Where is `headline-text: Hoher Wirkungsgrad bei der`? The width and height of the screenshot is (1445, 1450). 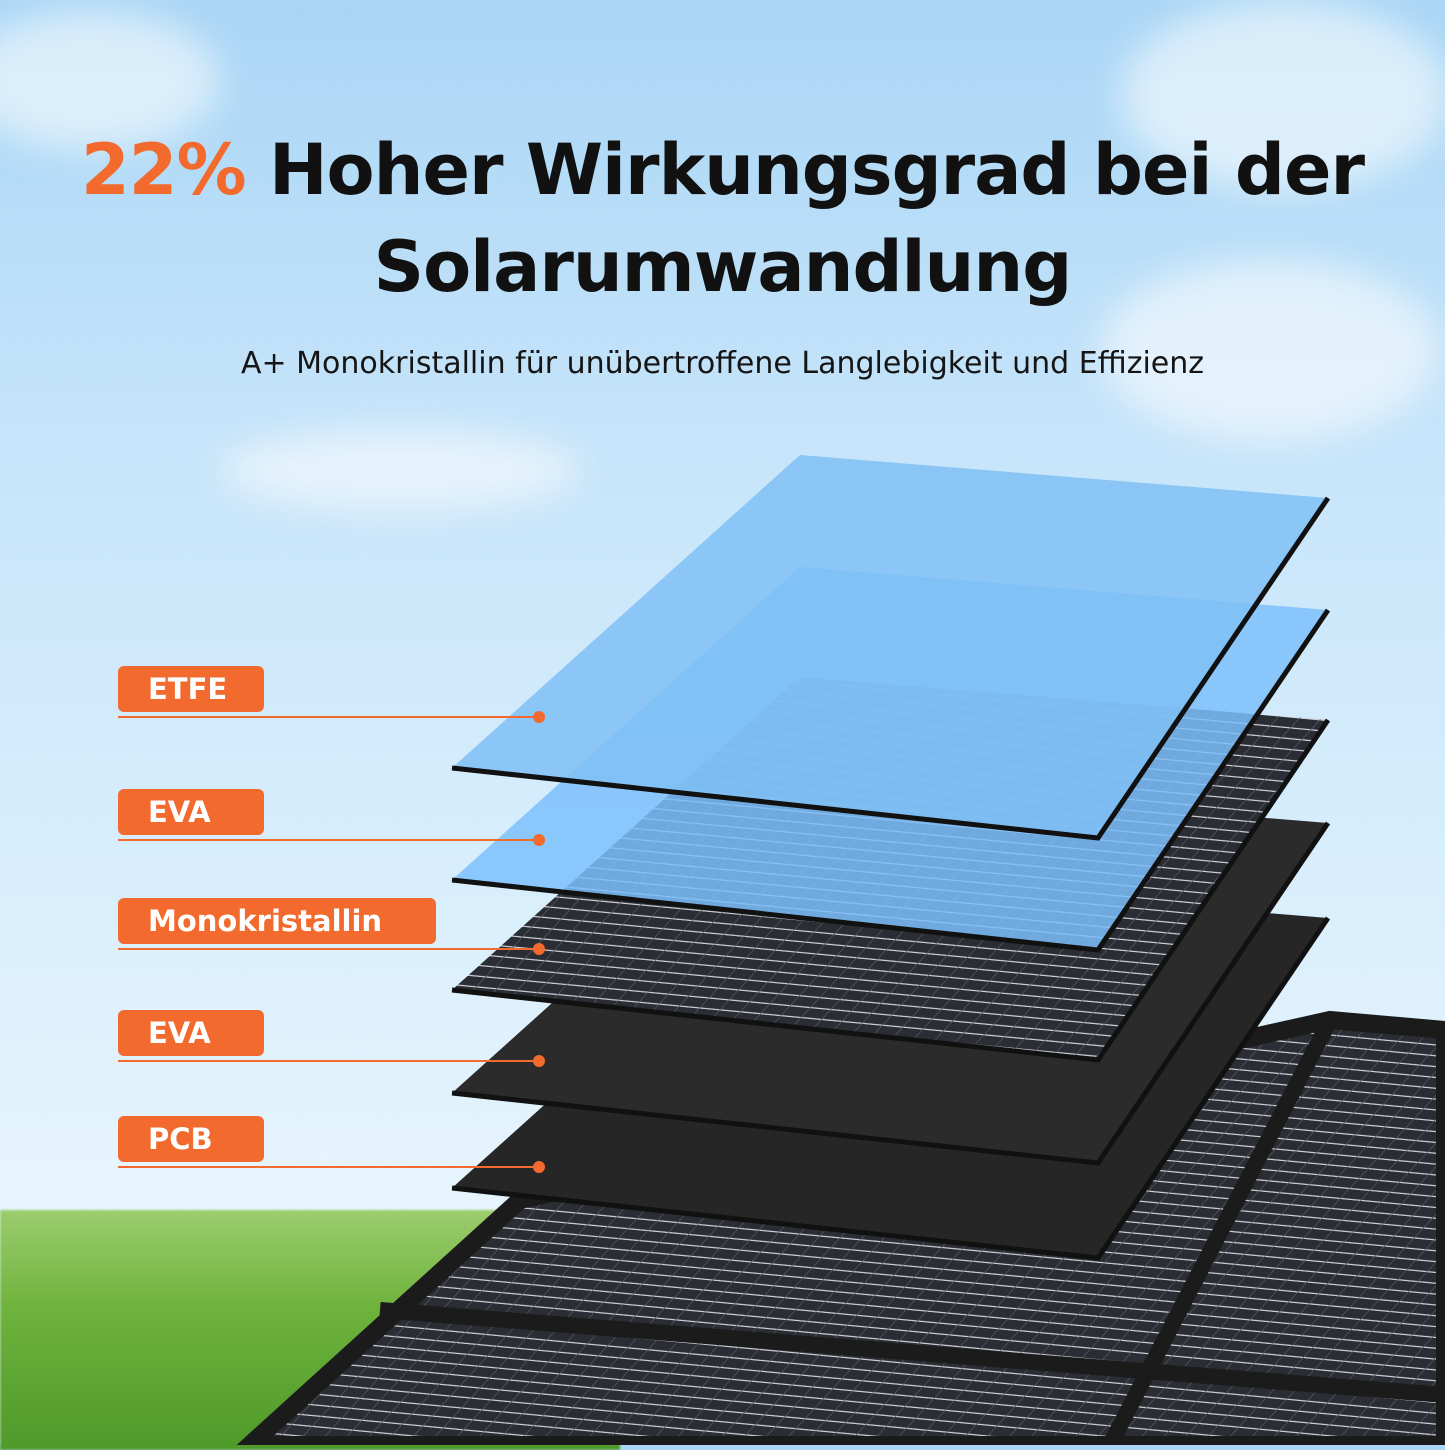
headline-text: Hoher Wirkungsgrad bei der is located at coordinates (816, 170).